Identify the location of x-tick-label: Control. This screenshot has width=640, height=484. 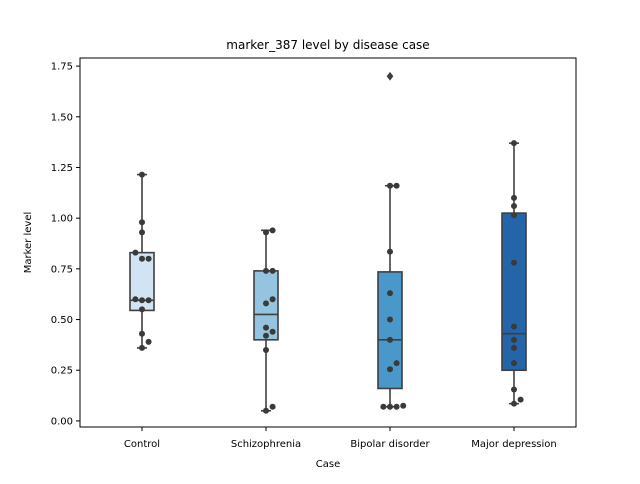
(142, 444).